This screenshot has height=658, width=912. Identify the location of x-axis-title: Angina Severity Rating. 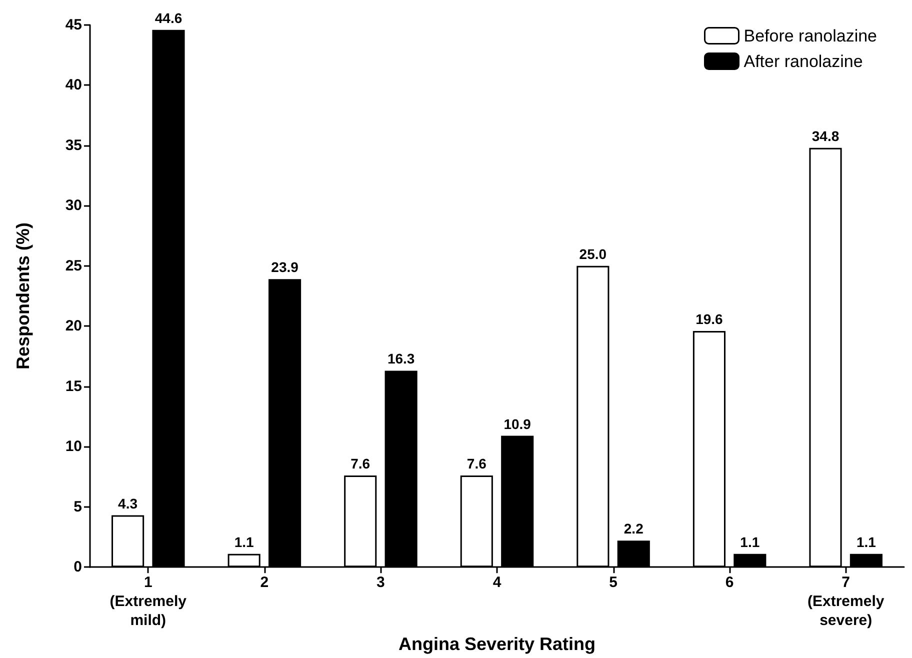
(497, 644).